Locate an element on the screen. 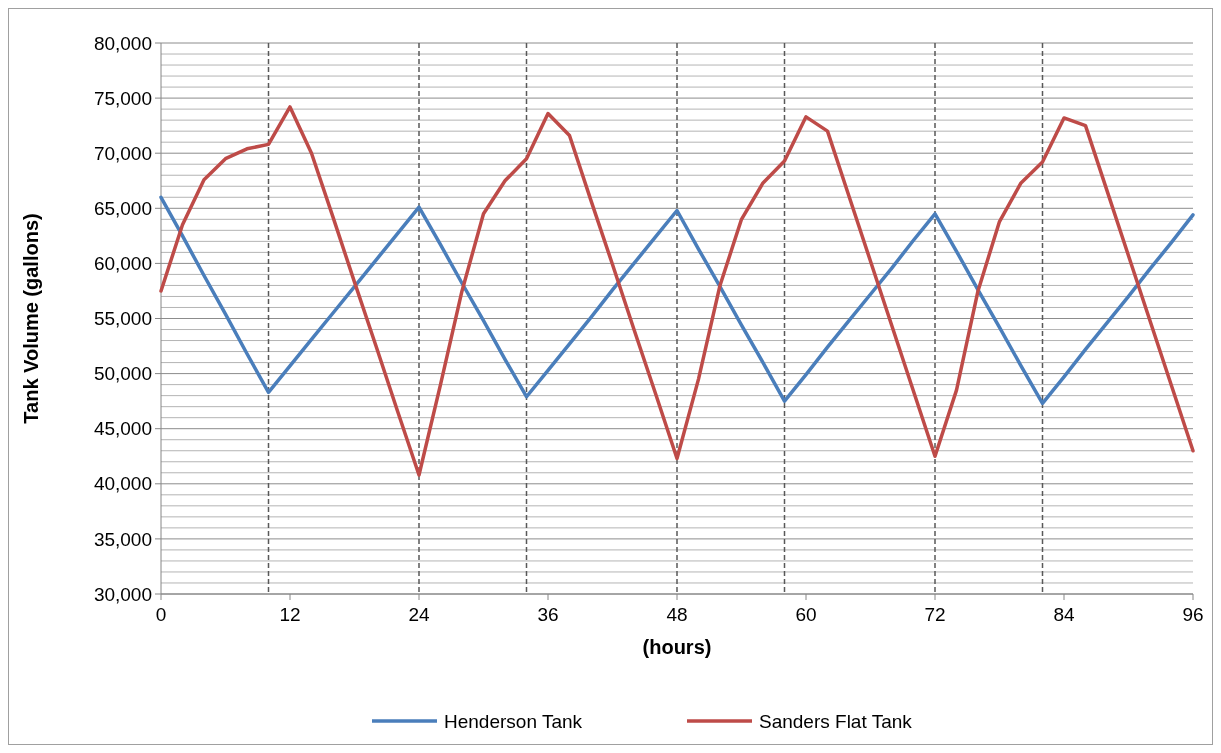  x-tick-label: 12 is located at coordinates (290, 614).